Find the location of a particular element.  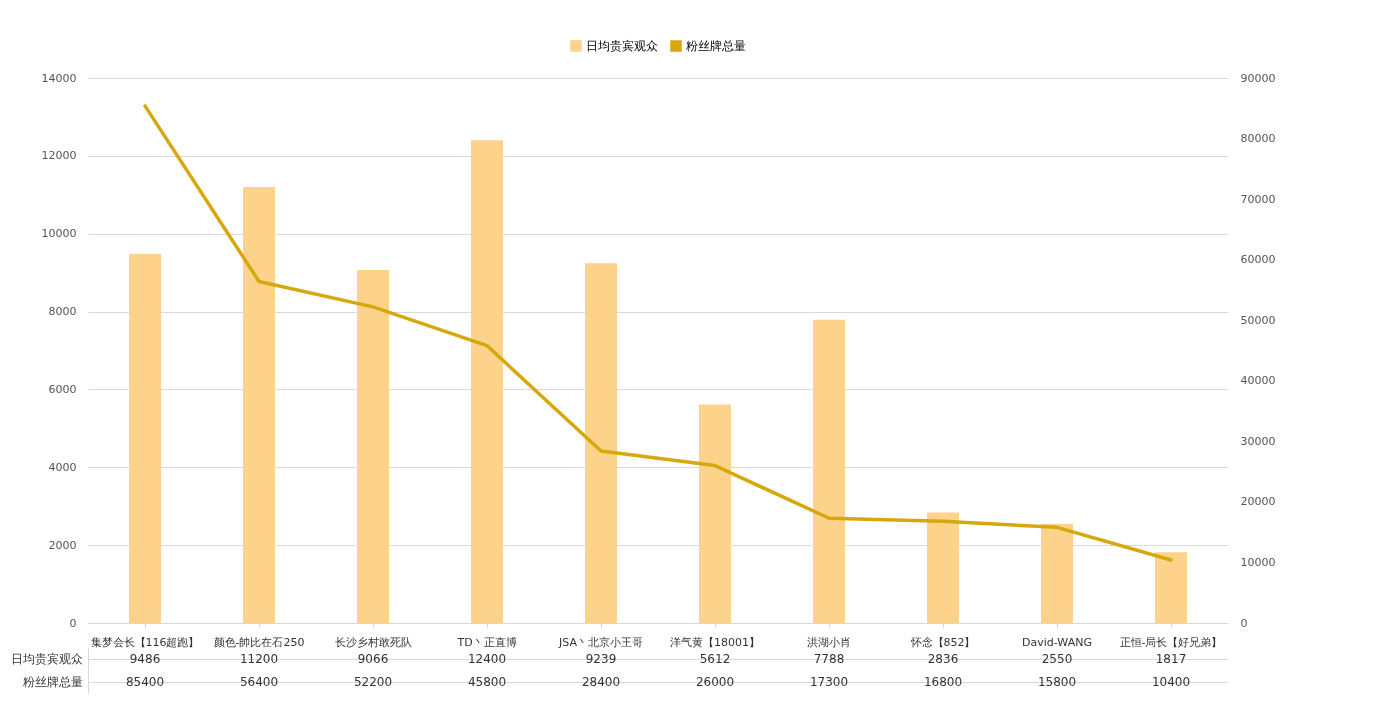

y2-tick-label: 30000 is located at coordinates (1258, 441).